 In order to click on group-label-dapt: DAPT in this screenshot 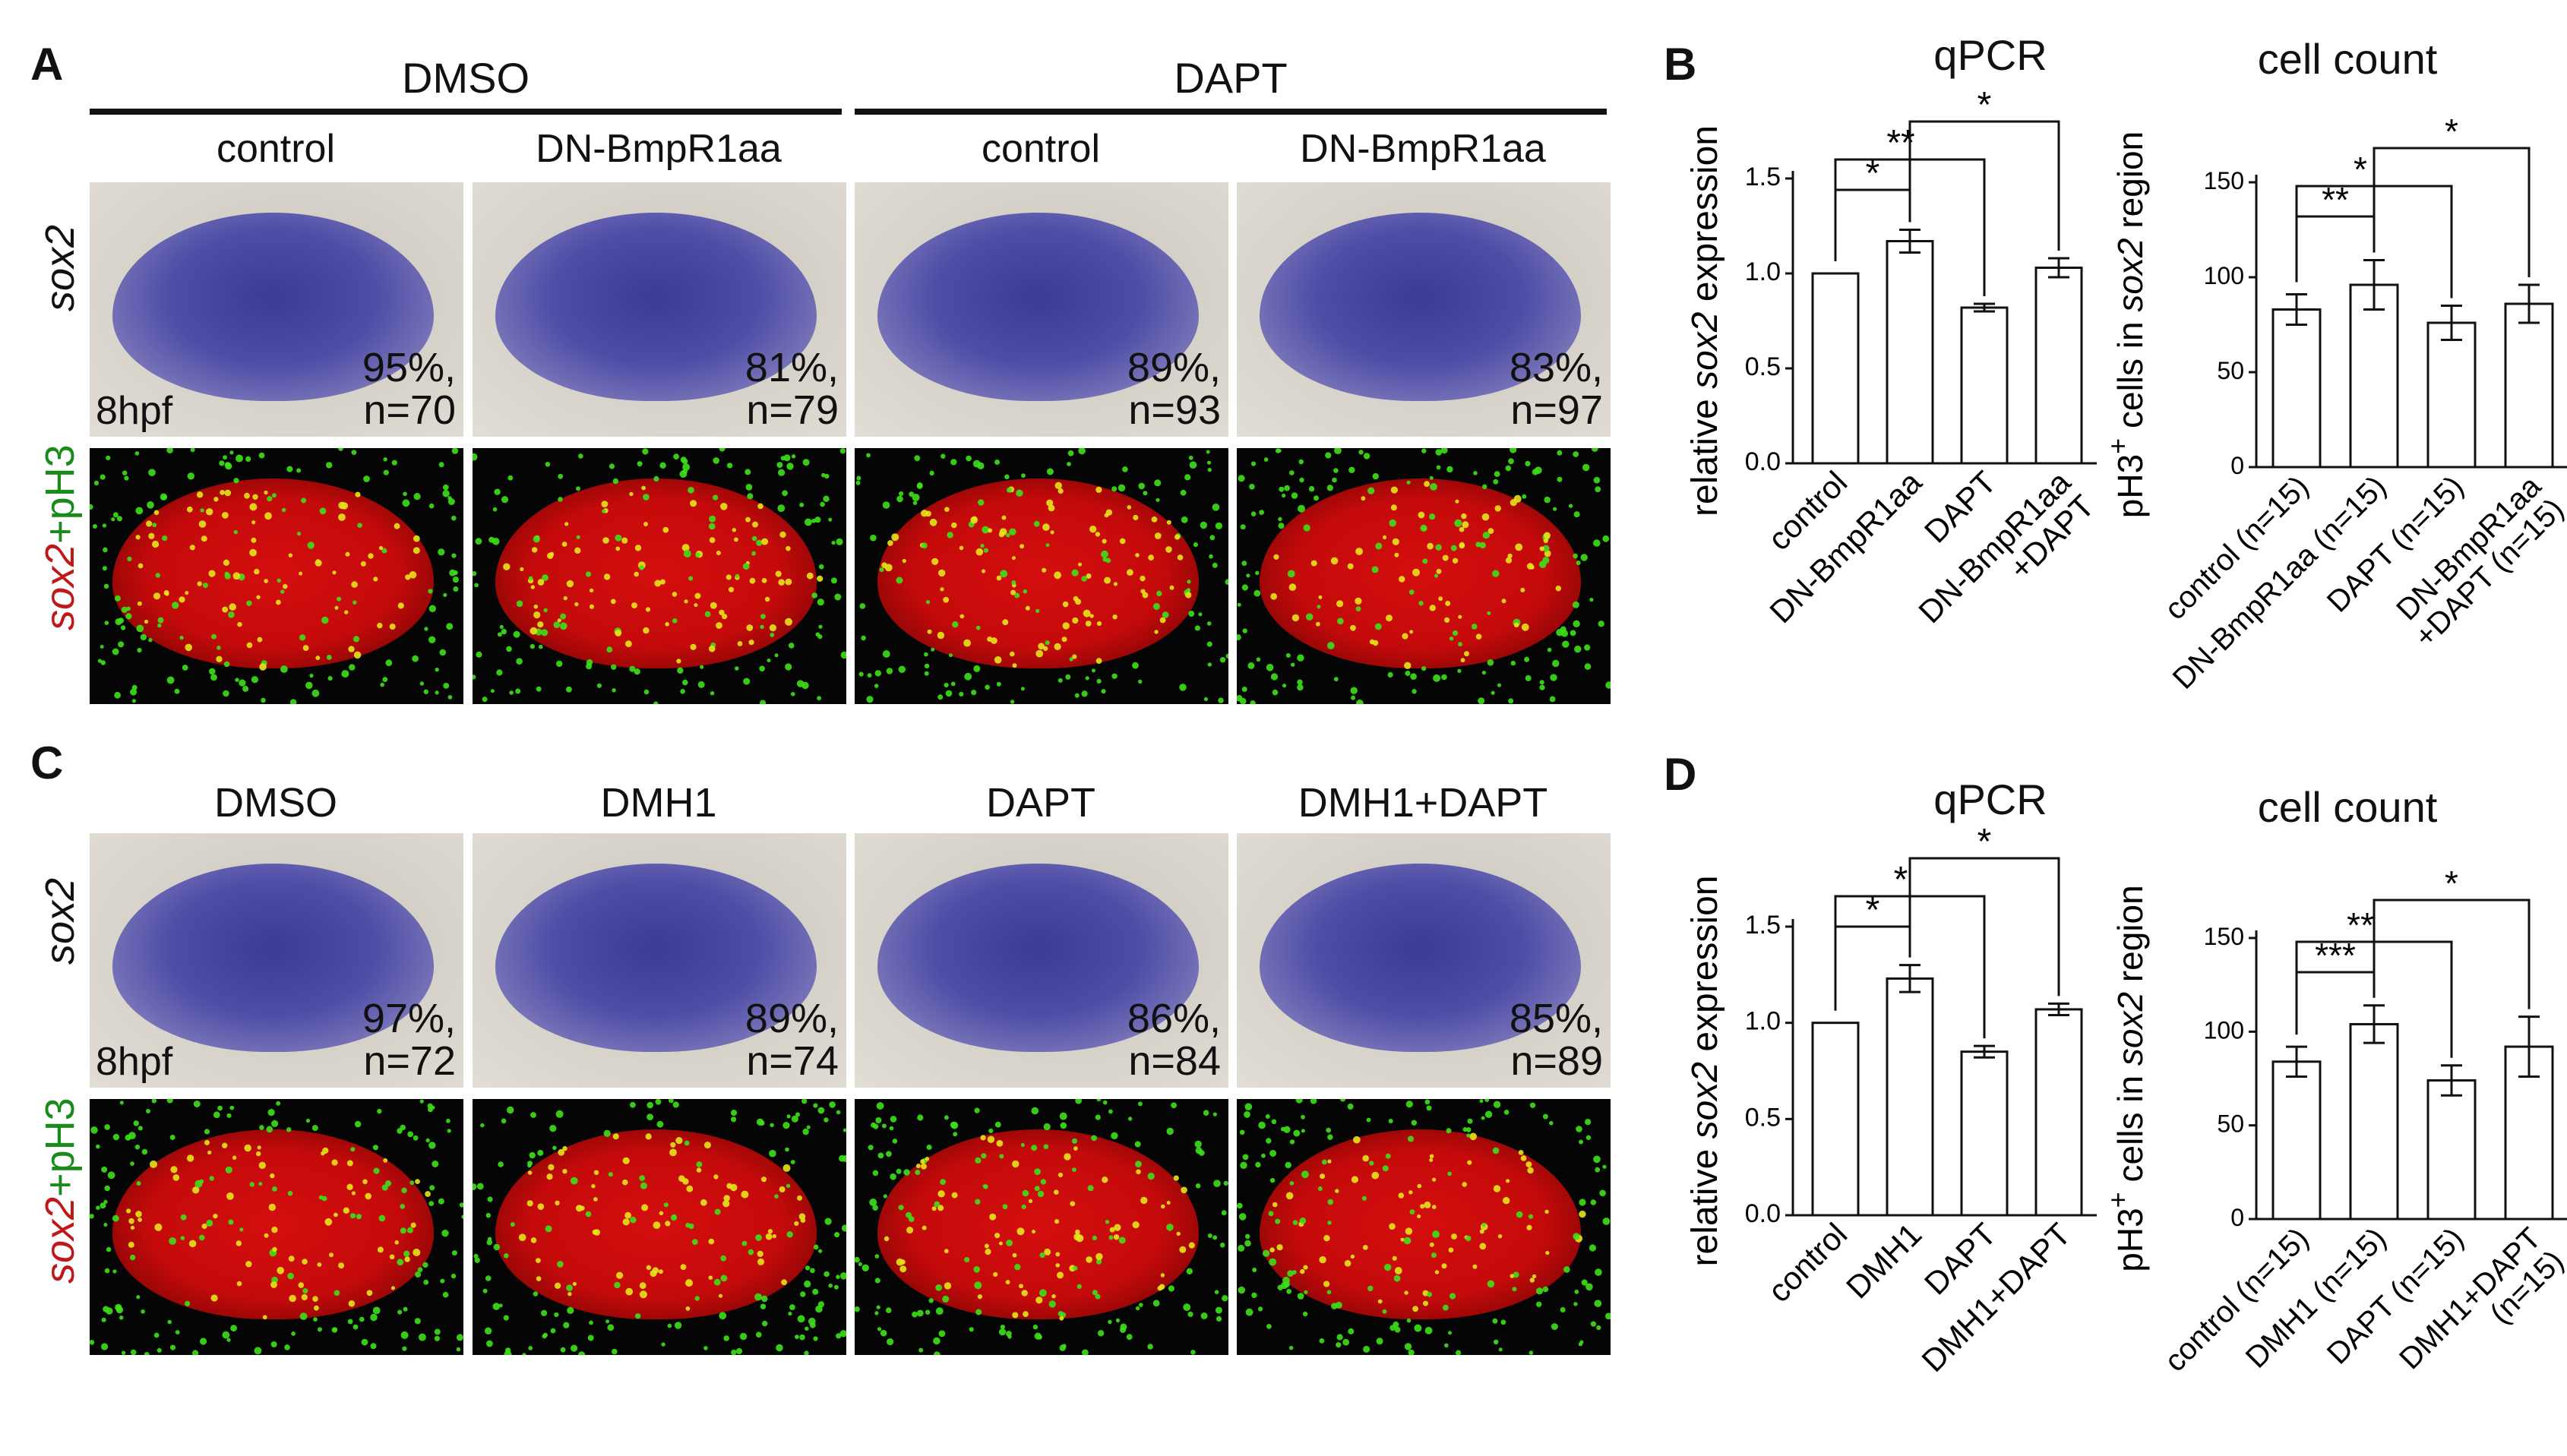, I will do `click(1231, 78)`.